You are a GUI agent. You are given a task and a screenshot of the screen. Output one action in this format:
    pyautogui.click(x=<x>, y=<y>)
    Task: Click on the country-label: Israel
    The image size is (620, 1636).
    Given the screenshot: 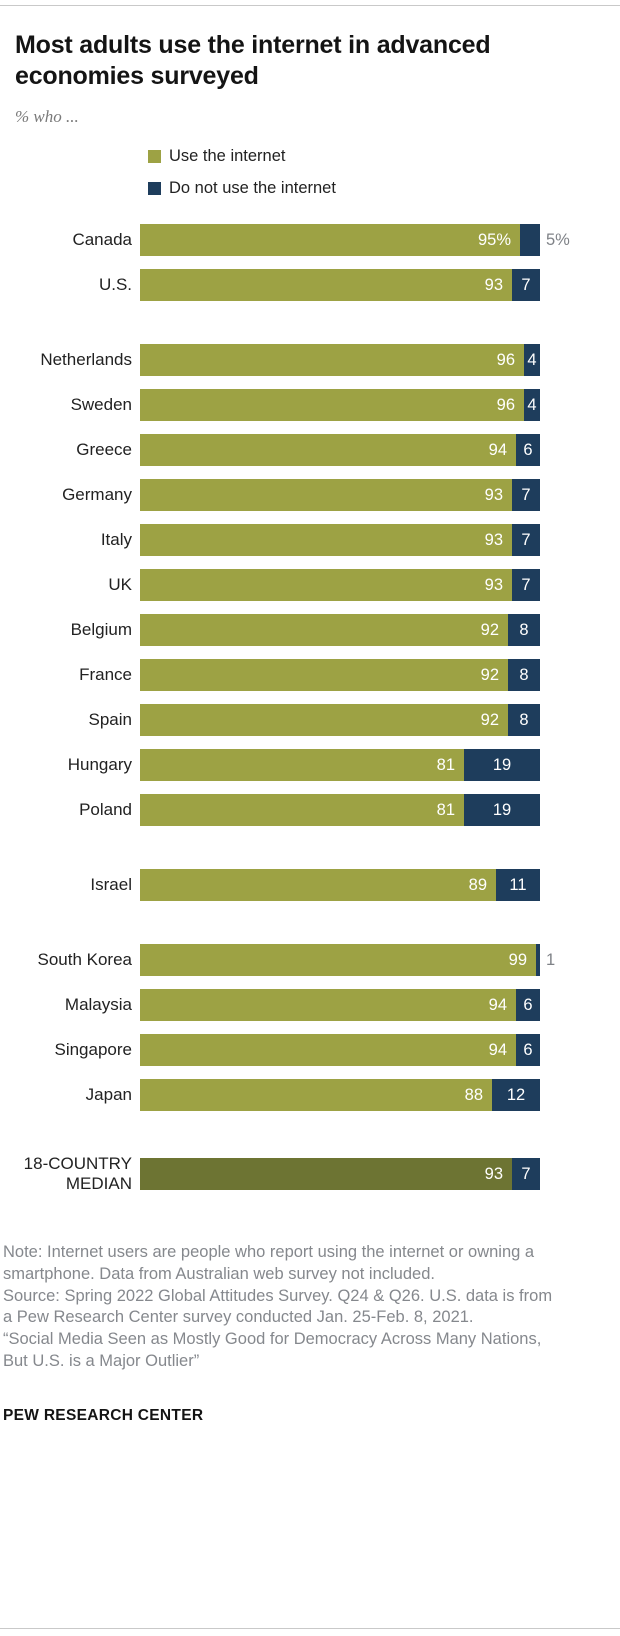 What is the action you would take?
    pyautogui.click(x=111, y=884)
    